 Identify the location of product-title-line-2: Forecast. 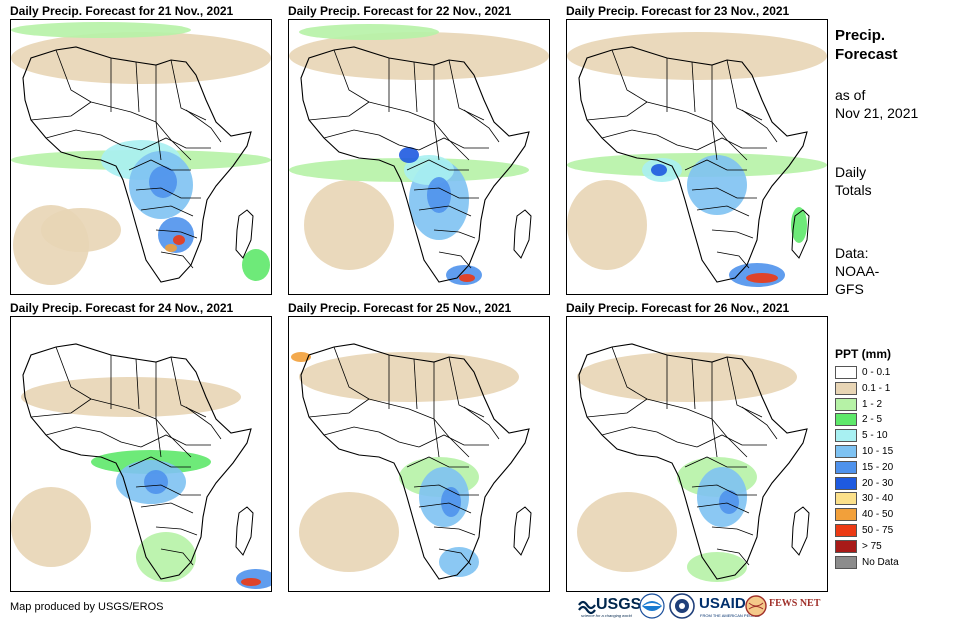
(866, 54).